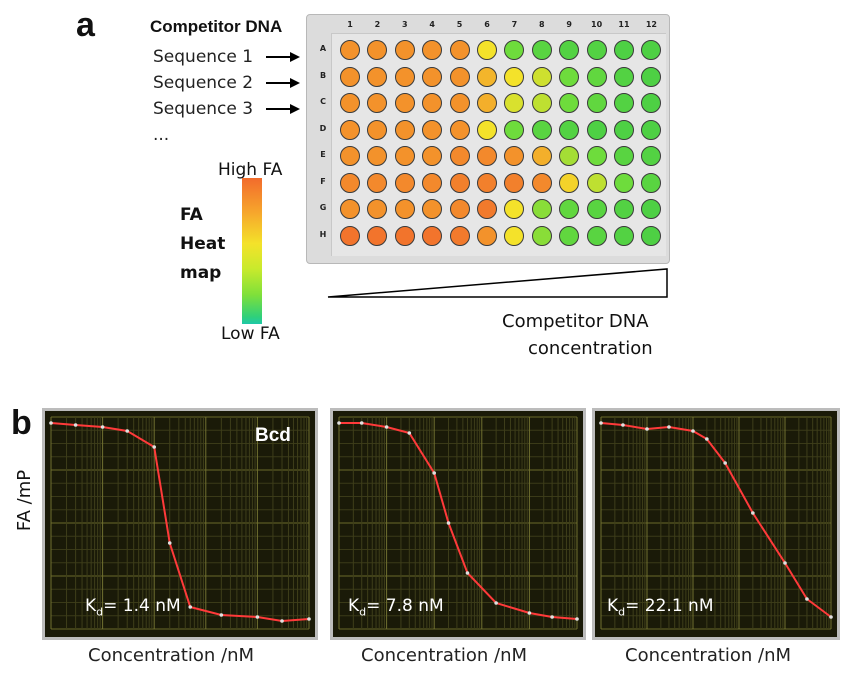 This screenshot has height=673, width=841. Describe the element at coordinates (569, 24) in the screenshot. I see `column-number: 9` at that location.